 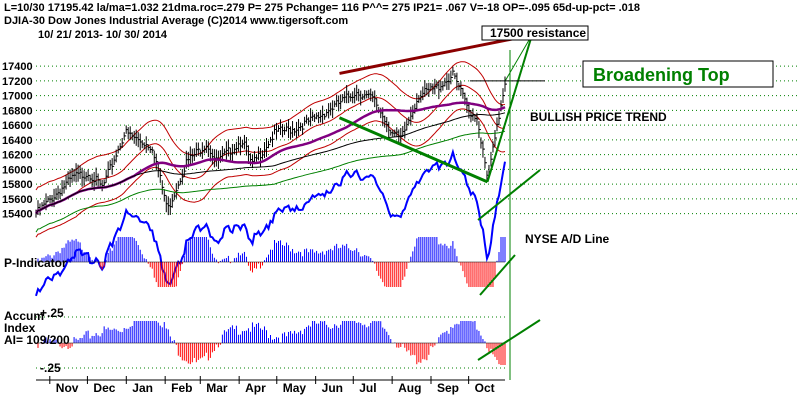 What do you see at coordinates (567, 239) in the screenshot?
I see `ad-line-label: NYSE A/D Line` at bounding box center [567, 239].